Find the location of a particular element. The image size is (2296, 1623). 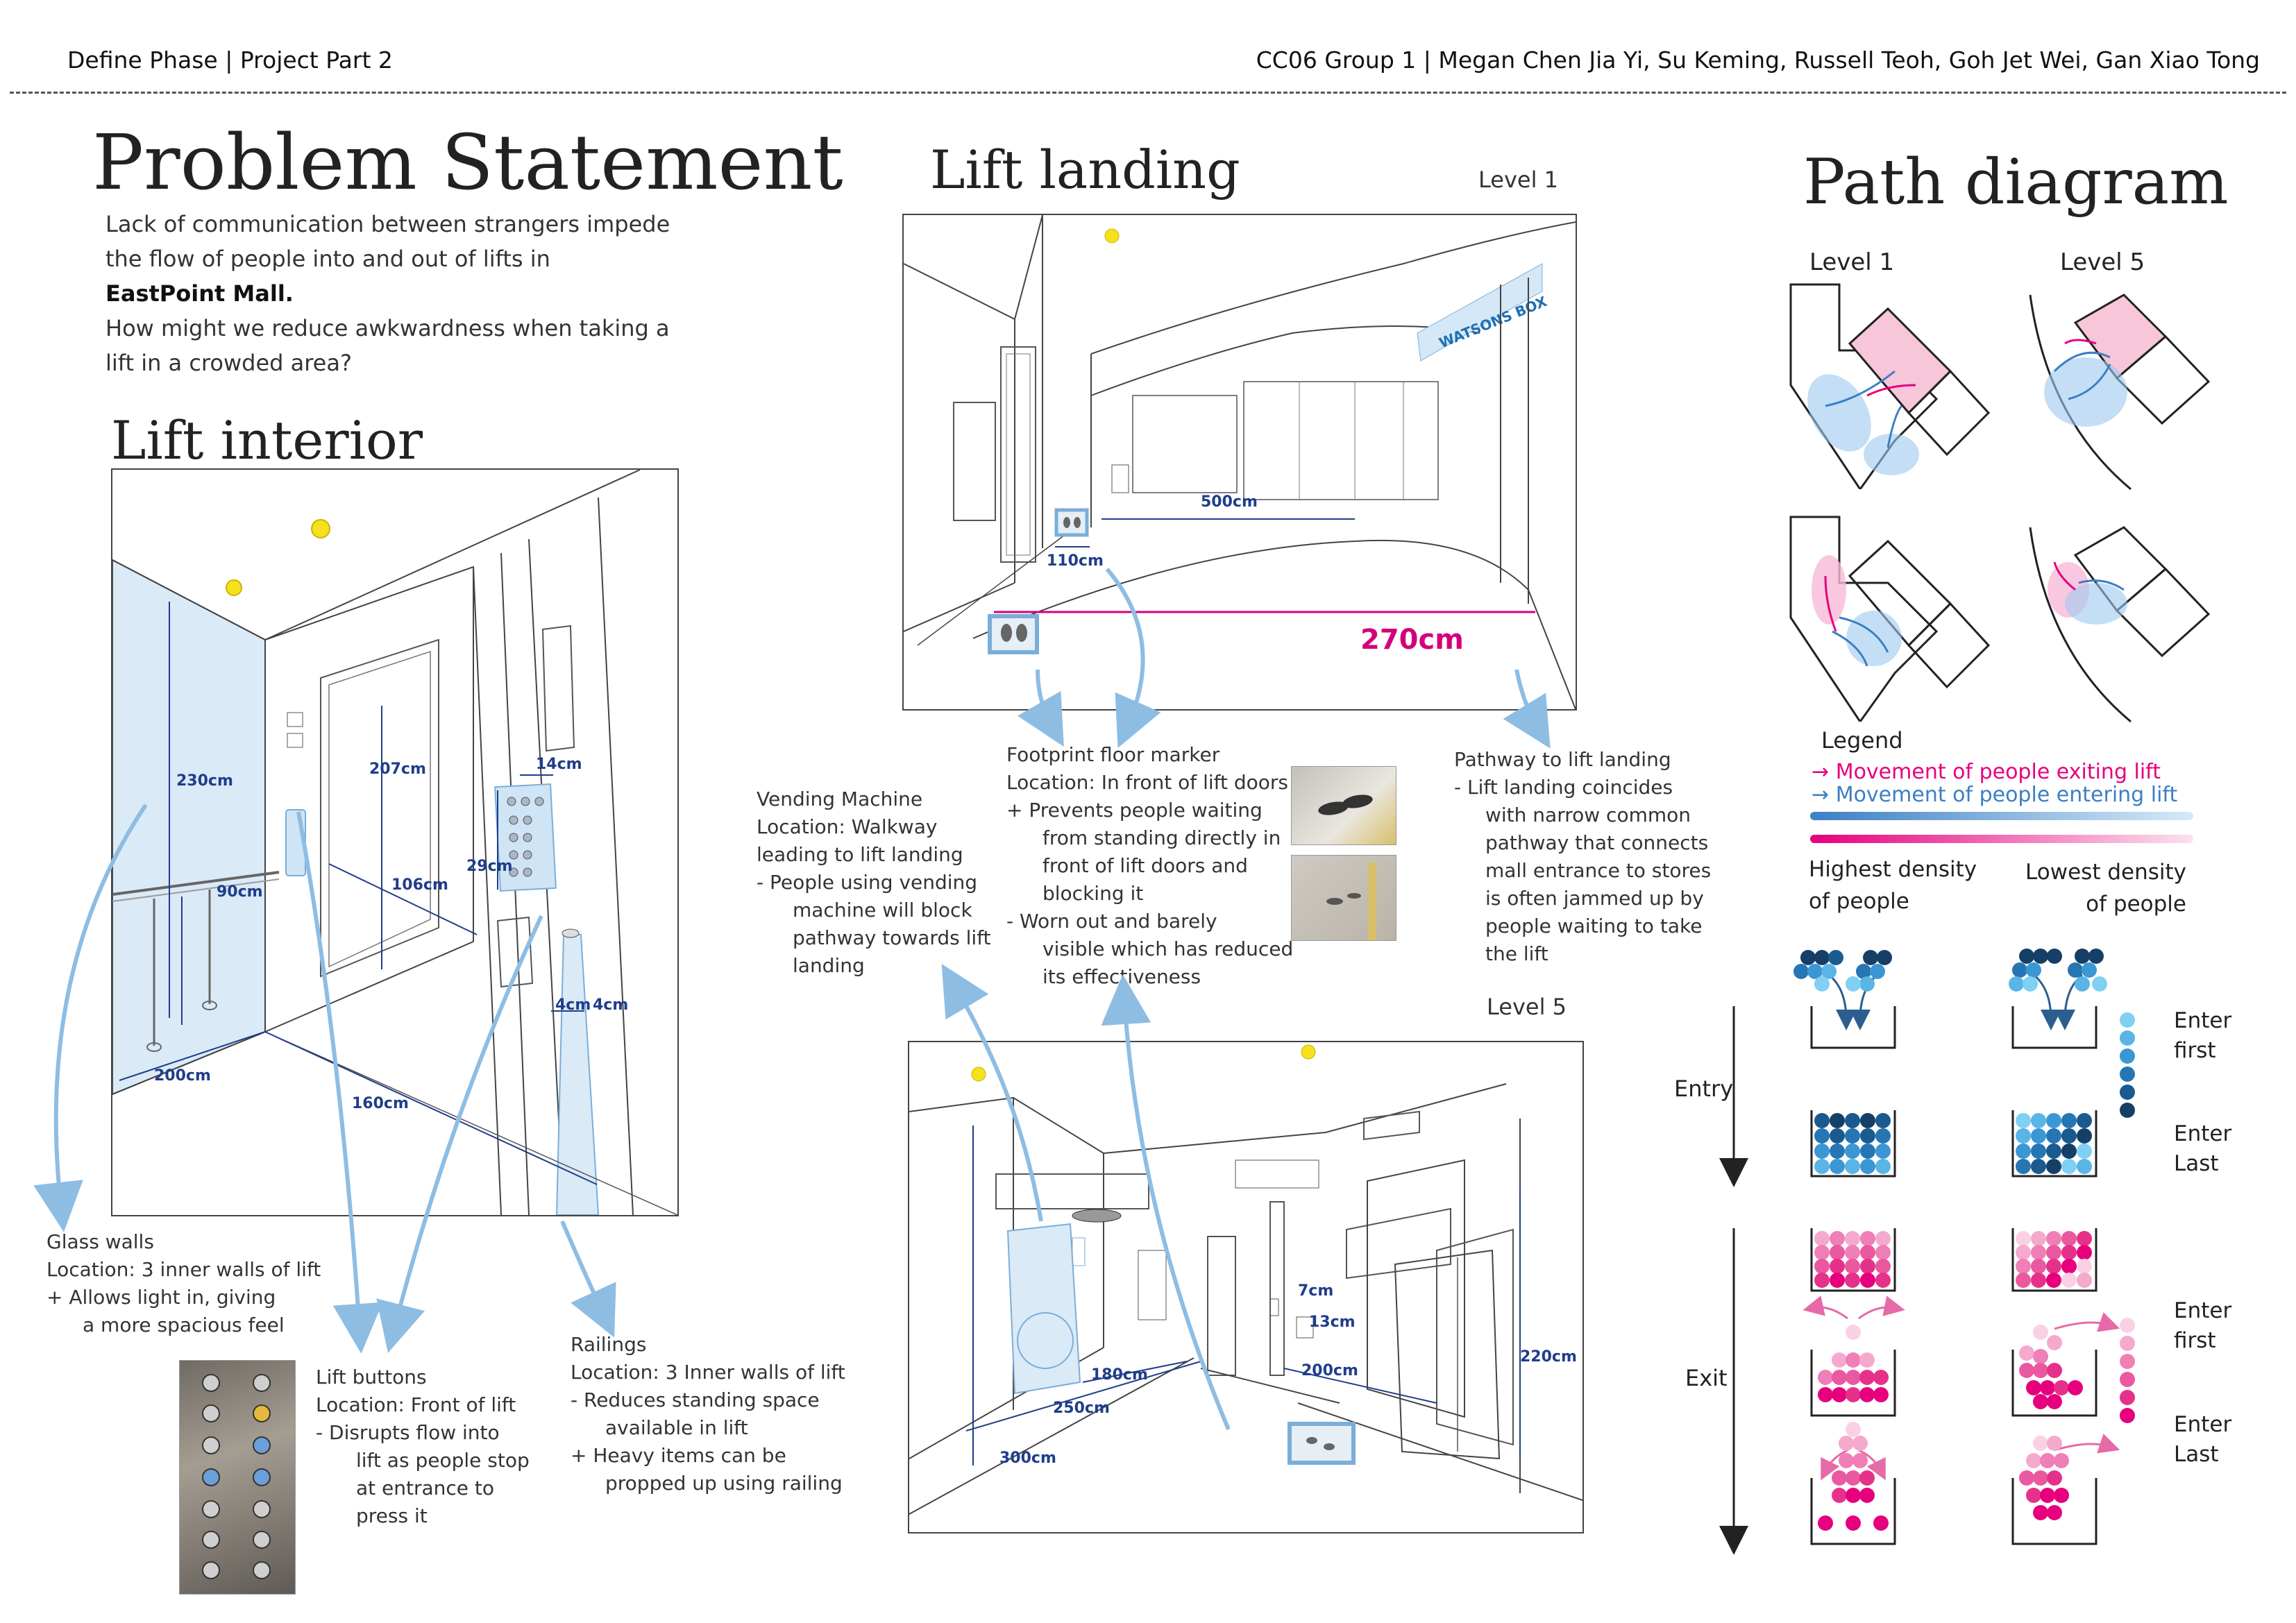

dim-29: 29cm is located at coordinates (490, 866).